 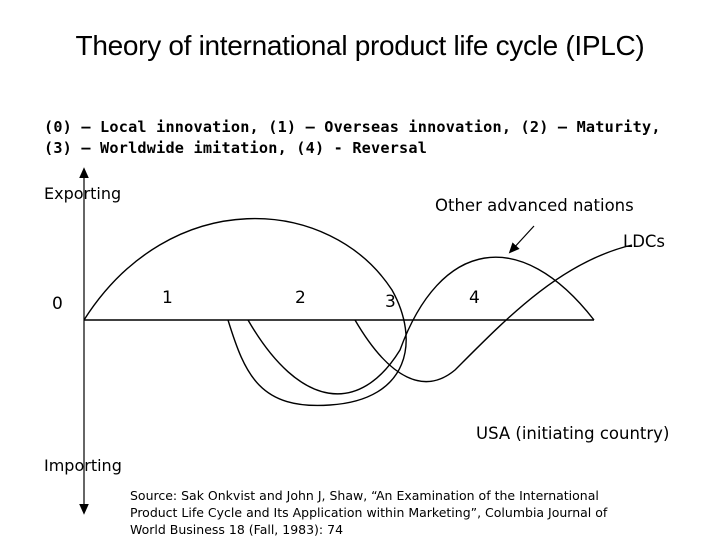 I want to click on other-advanced-nations-pointer, so click(x=521, y=239).